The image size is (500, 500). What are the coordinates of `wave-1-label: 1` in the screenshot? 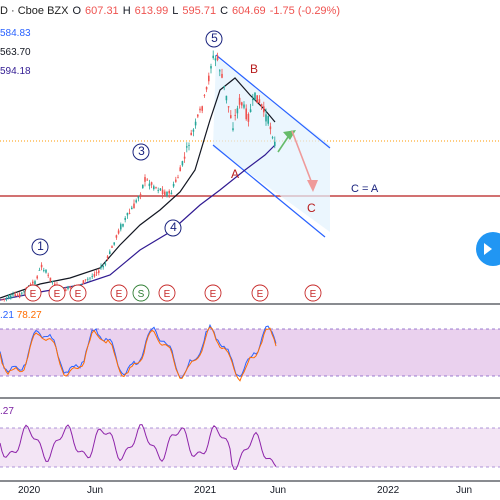 It's located at (40, 246).